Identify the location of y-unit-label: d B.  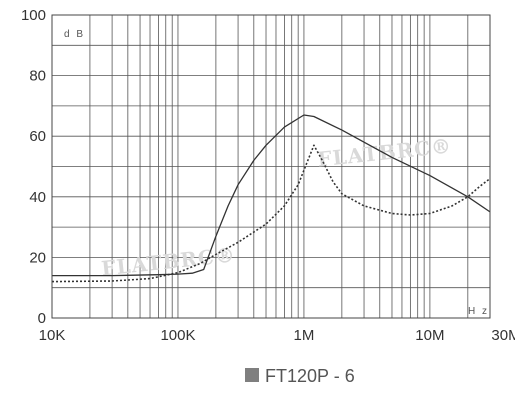
(74, 34).